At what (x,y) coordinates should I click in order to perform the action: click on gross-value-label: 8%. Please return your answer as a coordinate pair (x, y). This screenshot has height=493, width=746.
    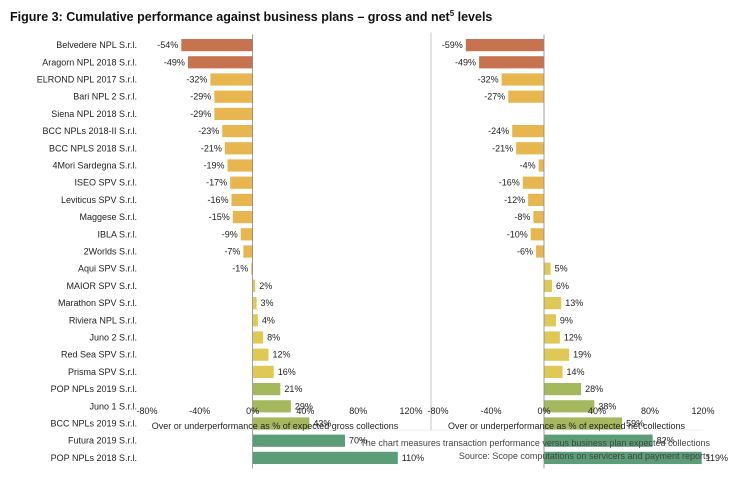
    Looking at the image, I should click on (273, 338).